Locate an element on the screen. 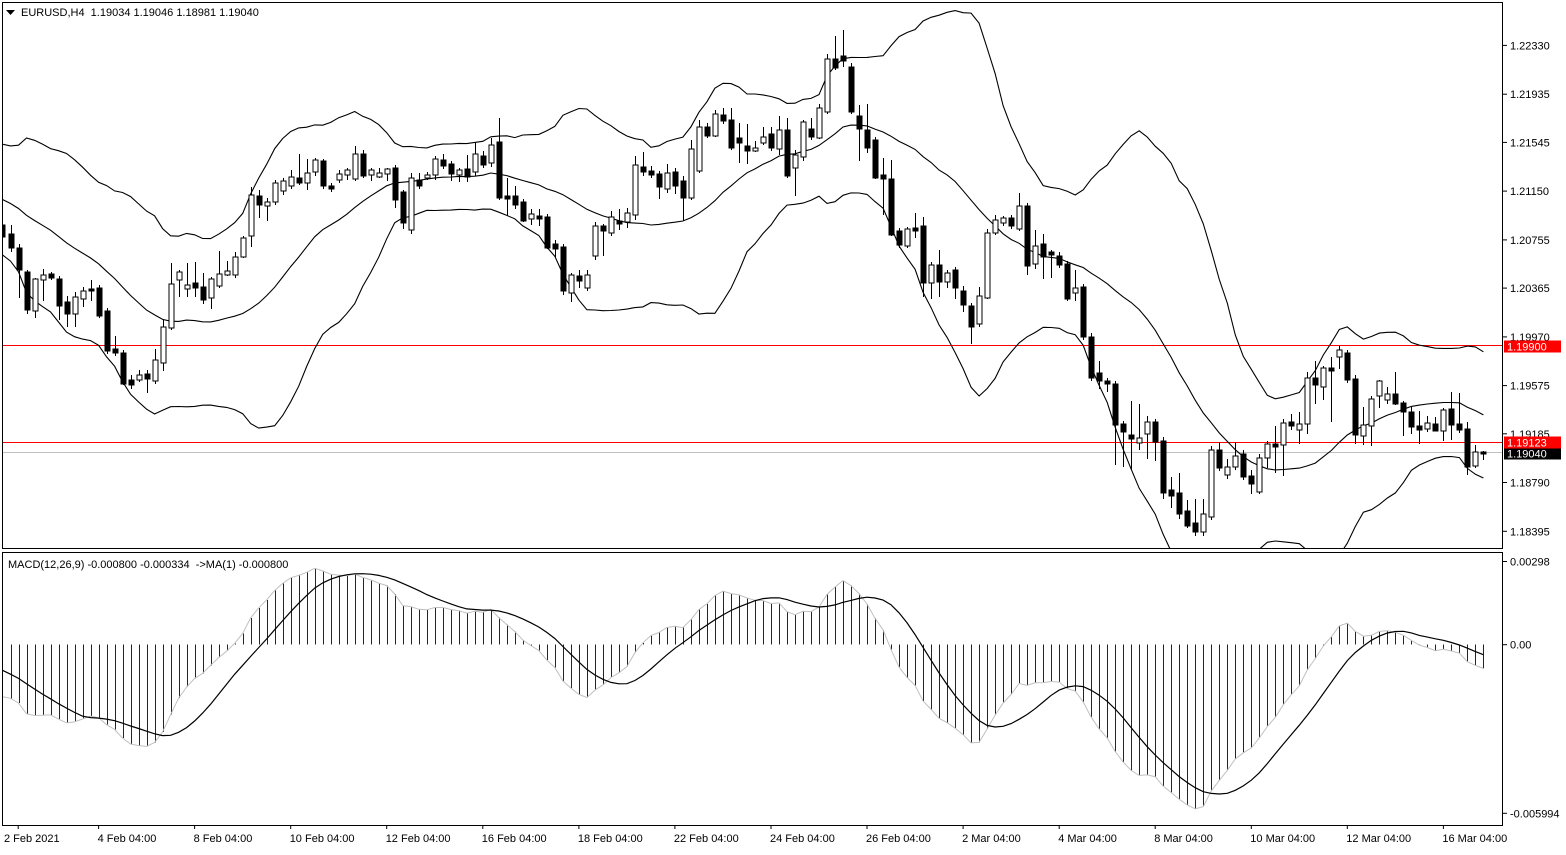 Image resolution: width=1566 pixels, height=855 pixels. svg-text: 1.18395 is located at coordinates (1530, 532).